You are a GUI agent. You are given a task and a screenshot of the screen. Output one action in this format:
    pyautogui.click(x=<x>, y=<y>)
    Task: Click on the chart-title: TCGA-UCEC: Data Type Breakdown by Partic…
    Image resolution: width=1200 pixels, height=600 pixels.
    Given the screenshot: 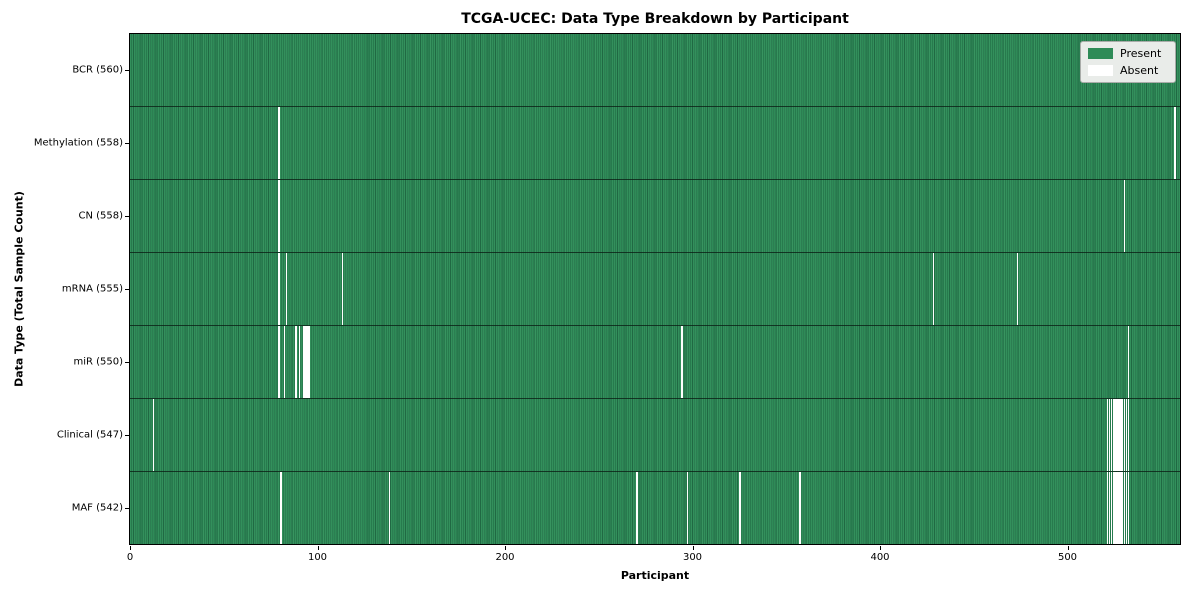 What is the action you would take?
    pyautogui.click(x=655, y=19)
    